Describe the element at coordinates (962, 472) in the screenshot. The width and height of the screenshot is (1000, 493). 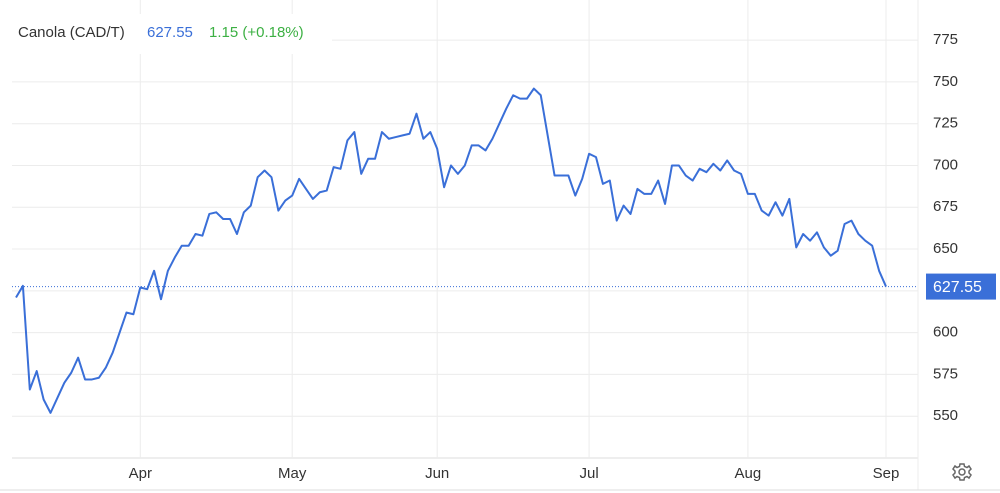
I see `settings-icon` at that location.